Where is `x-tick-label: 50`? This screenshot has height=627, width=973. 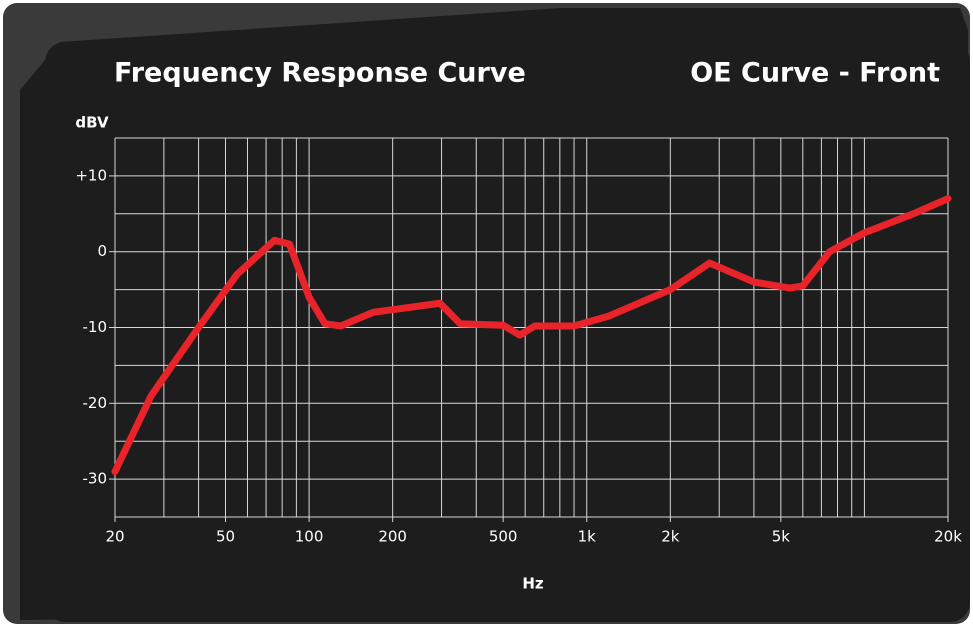 x-tick-label: 50 is located at coordinates (225, 537).